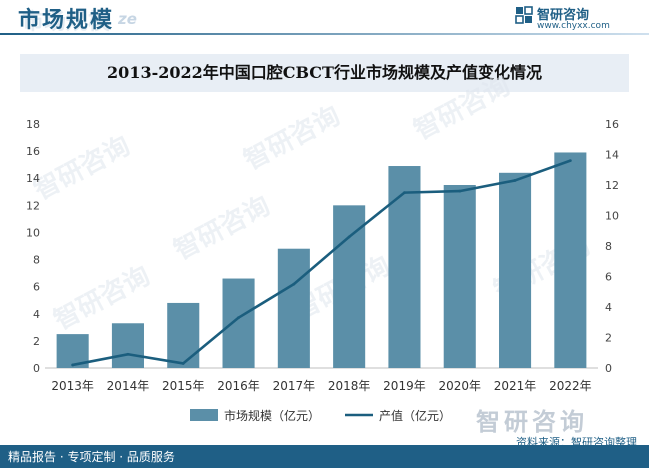 The height and width of the screenshot is (468, 649). What do you see at coordinates (33, 151) in the screenshot?
I see `y-left-tick-label: 16` at bounding box center [33, 151].